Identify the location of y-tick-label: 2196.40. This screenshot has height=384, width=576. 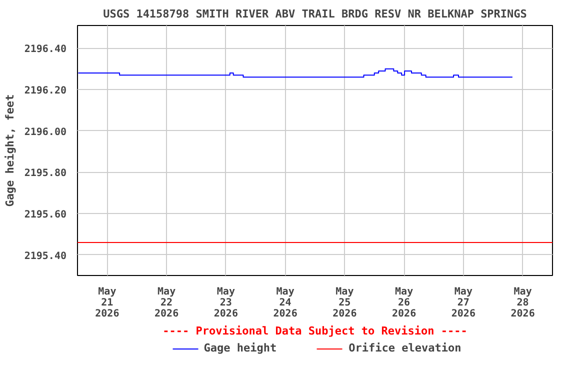
(45, 50).